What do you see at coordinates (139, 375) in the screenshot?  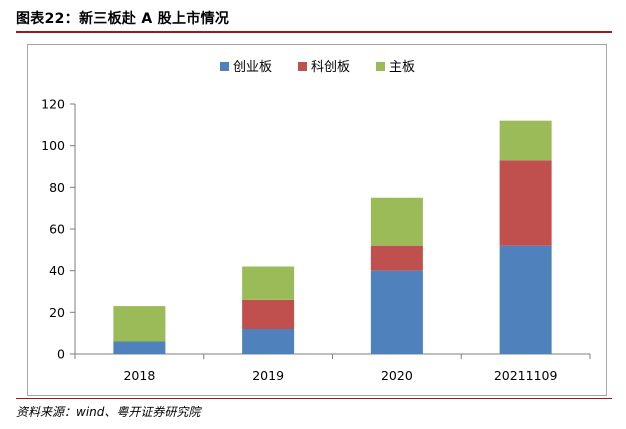 I see `x-tick-label: 2018` at bounding box center [139, 375].